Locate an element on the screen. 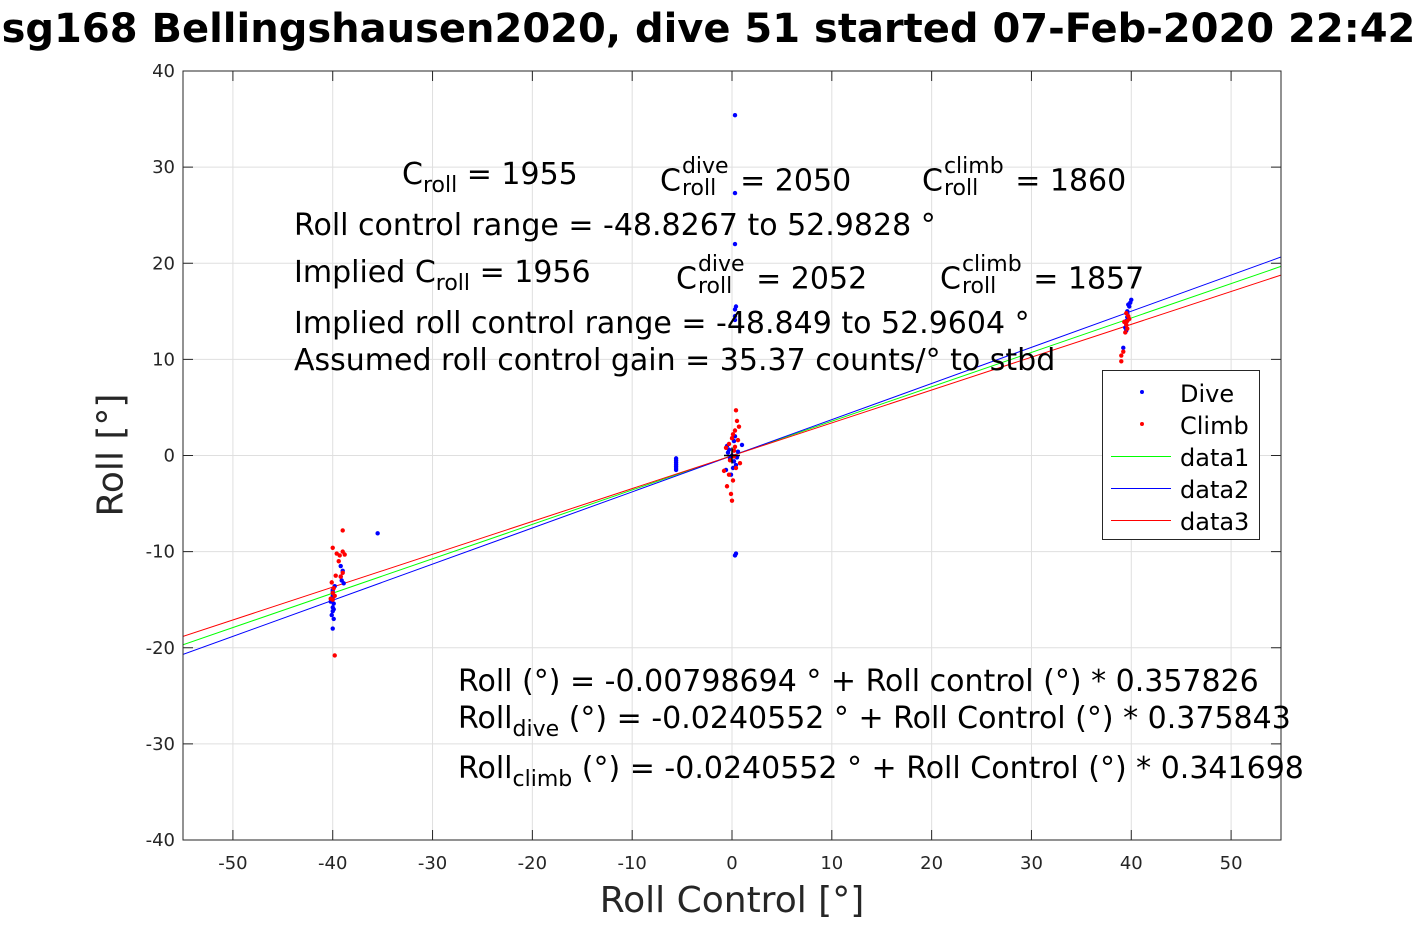 Image resolution: width=1417 pixels, height=945 pixels. c-roll-annotation: Croll = 1955 is located at coordinates (490, 177).